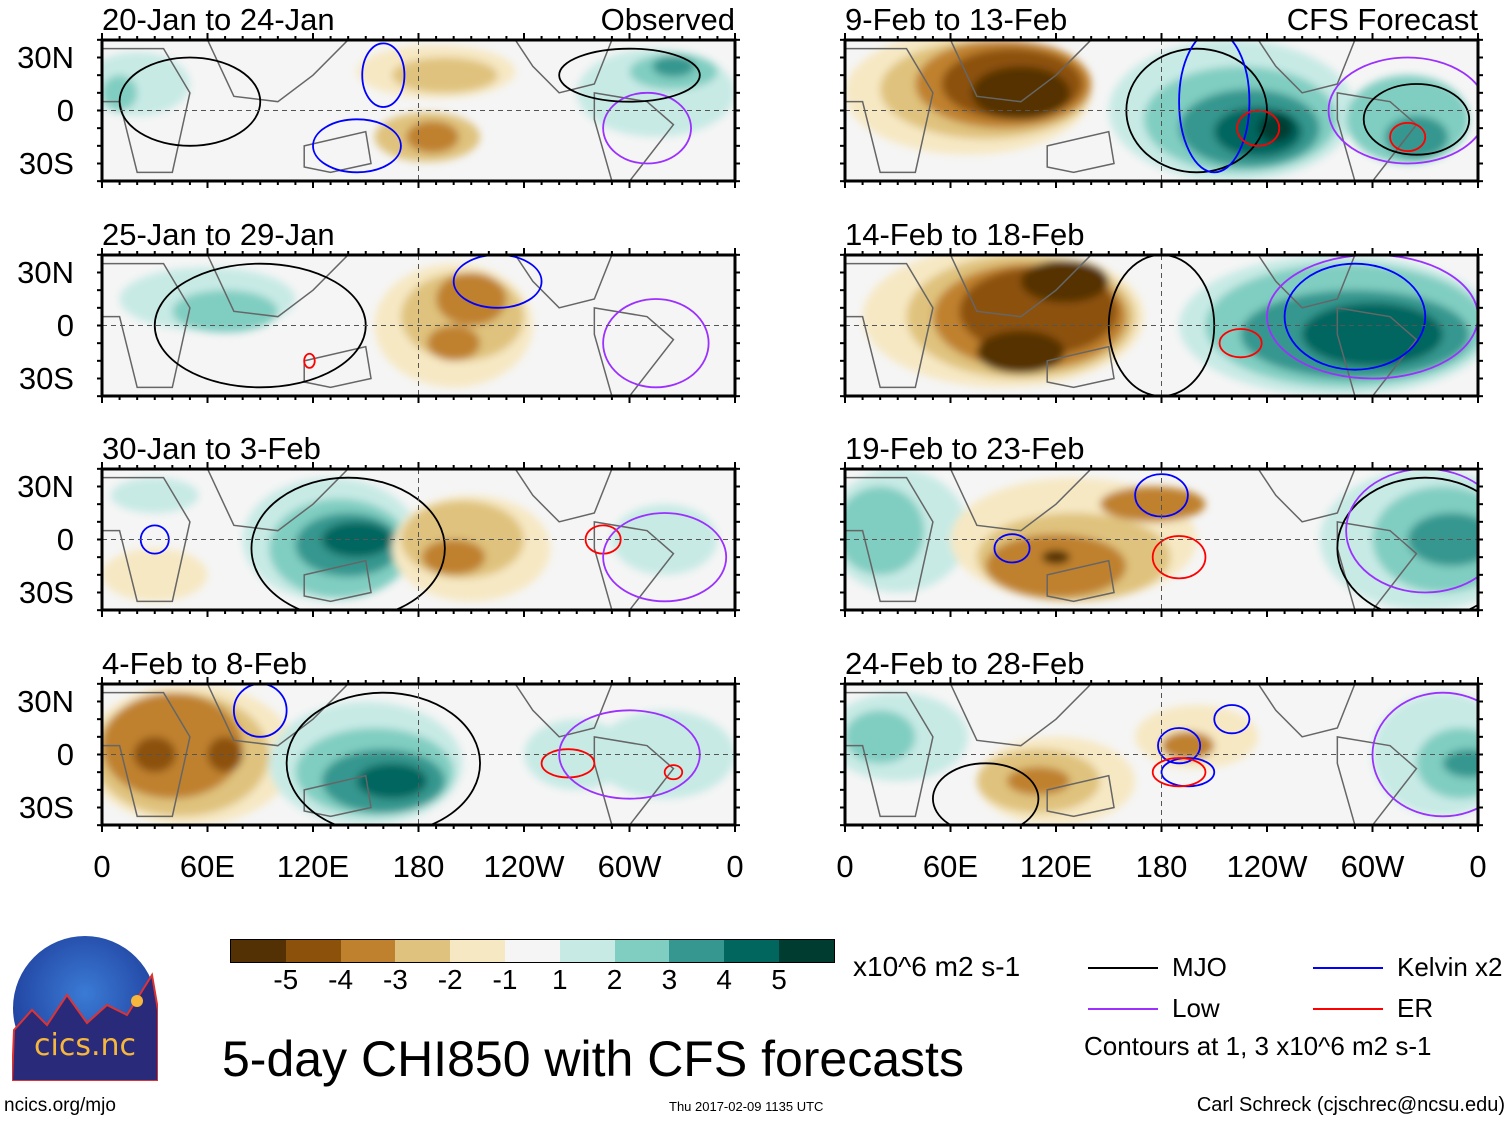  What do you see at coordinates (1123, 1008) in the screenshot?
I see `low-line-icon` at bounding box center [1123, 1008].